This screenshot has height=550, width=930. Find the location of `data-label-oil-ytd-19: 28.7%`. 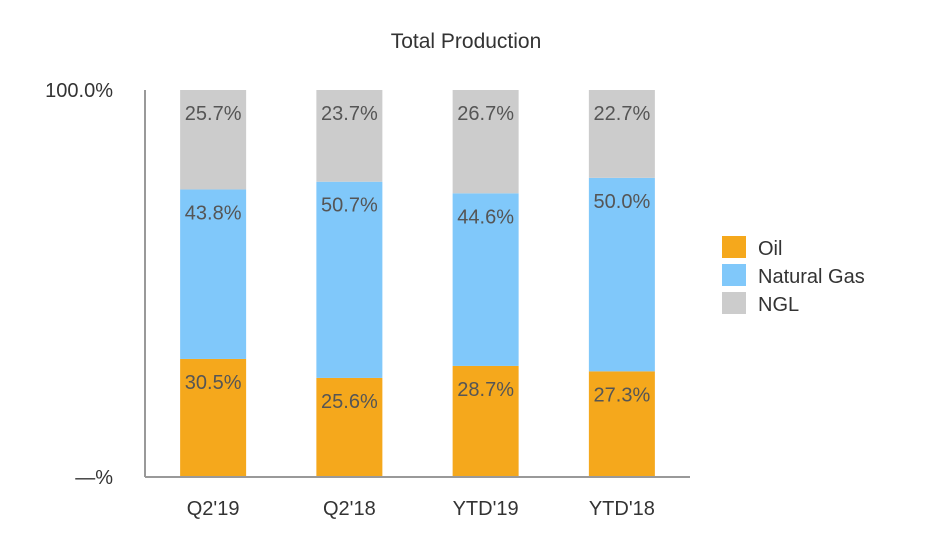

data-label-oil-ytd-19: 28.7% is located at coordinates (485, 390).